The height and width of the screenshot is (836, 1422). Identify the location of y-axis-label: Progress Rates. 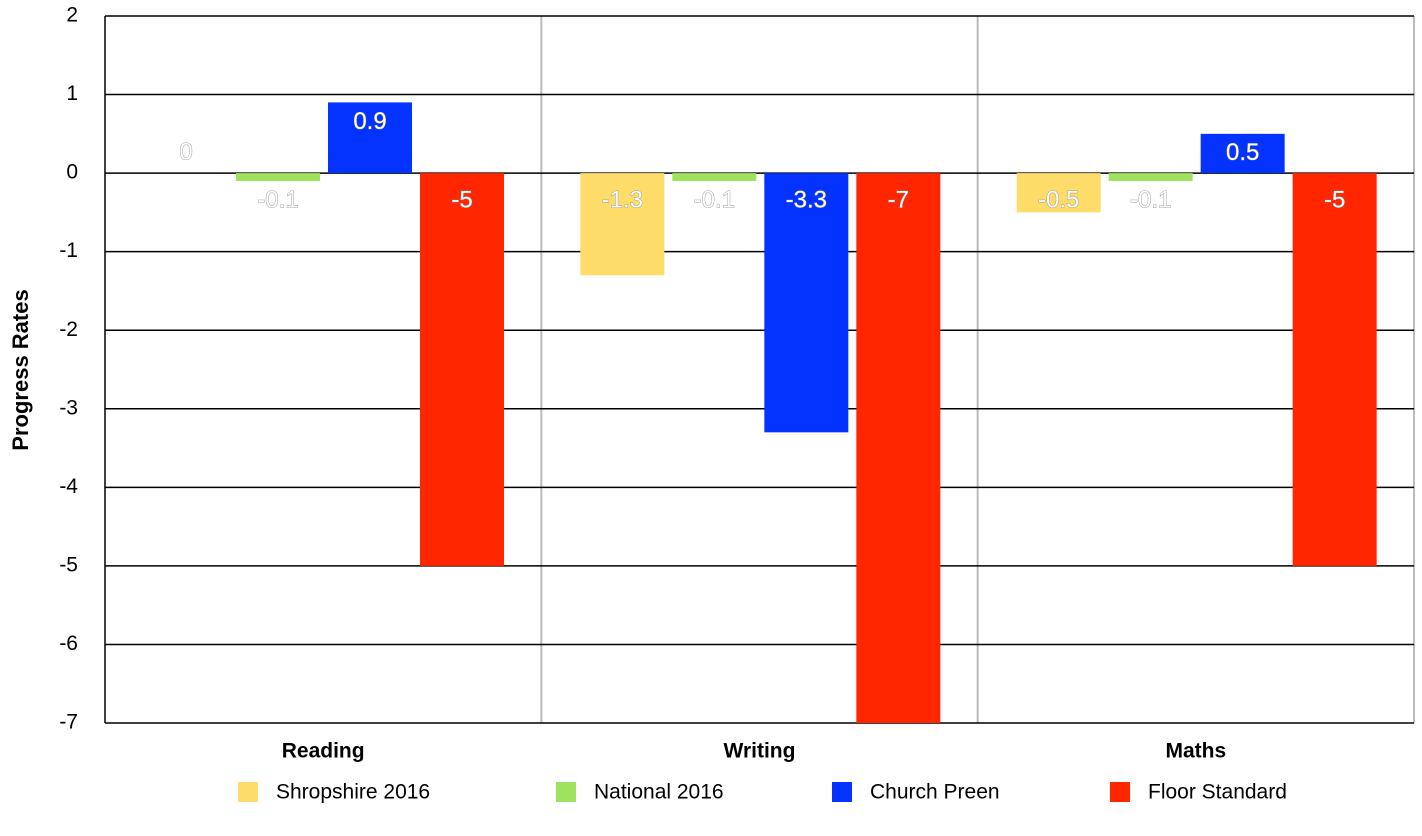
(20, 369).